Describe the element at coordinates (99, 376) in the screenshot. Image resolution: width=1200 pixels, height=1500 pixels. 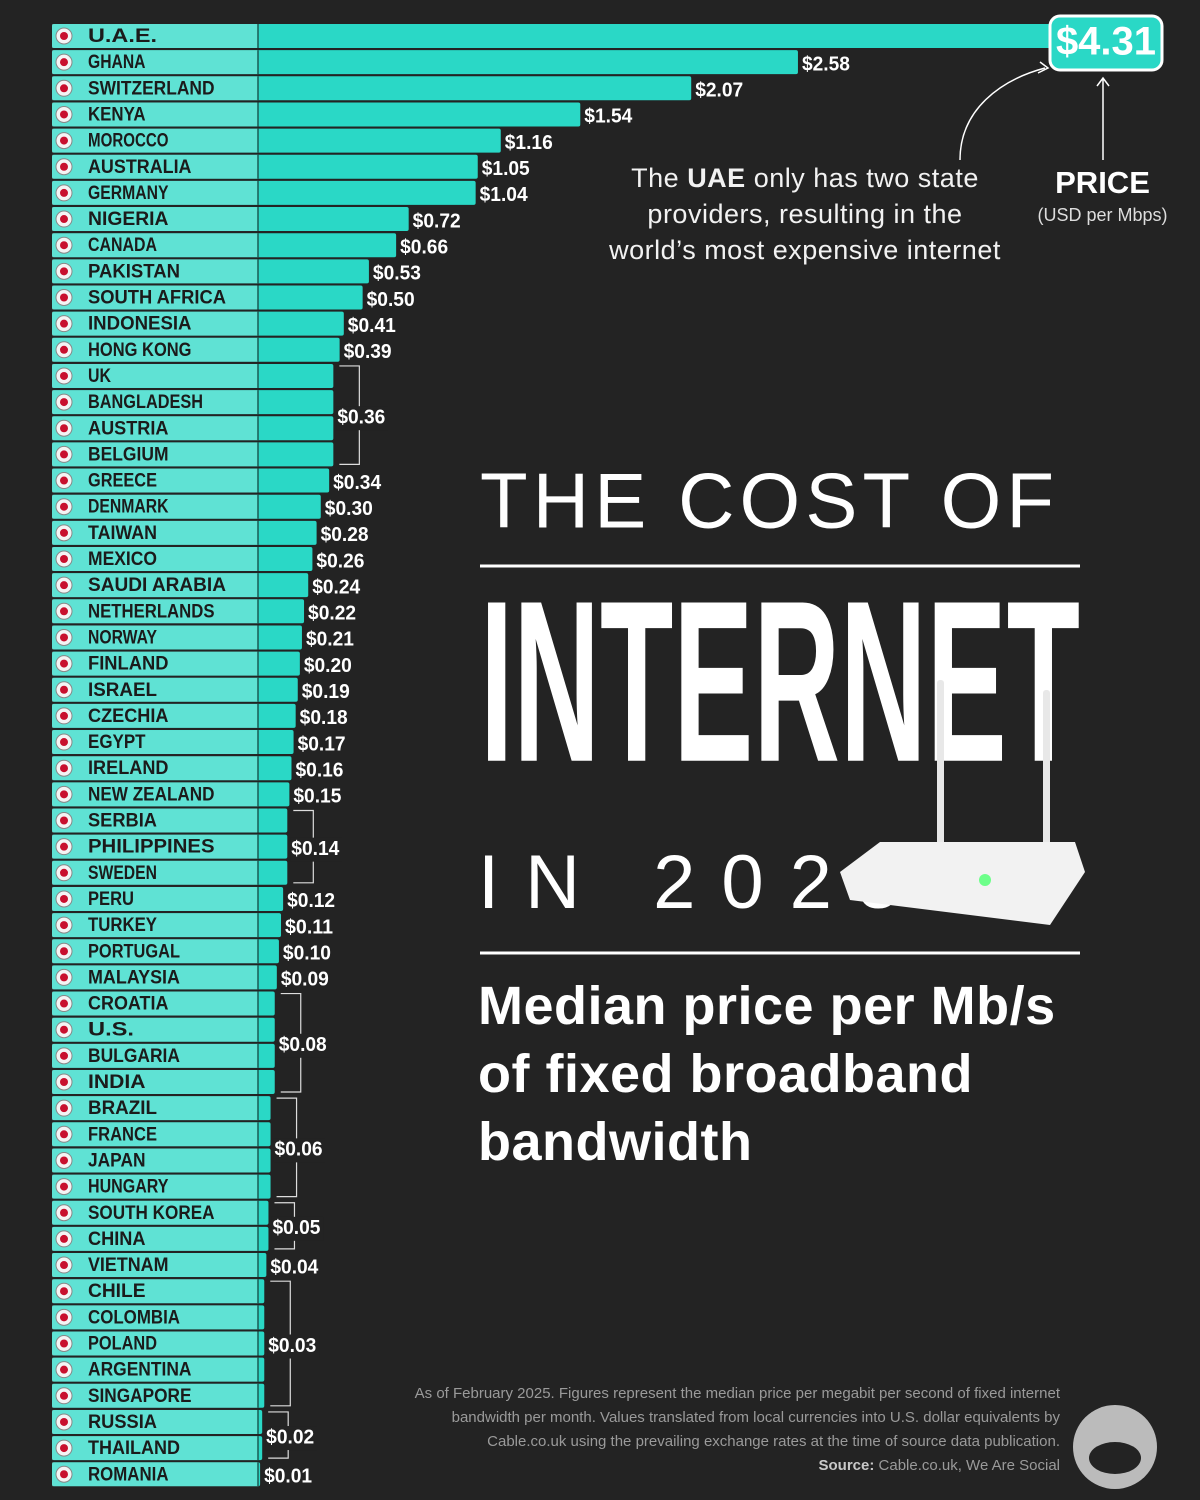
I see `category-label: UK` at that location.